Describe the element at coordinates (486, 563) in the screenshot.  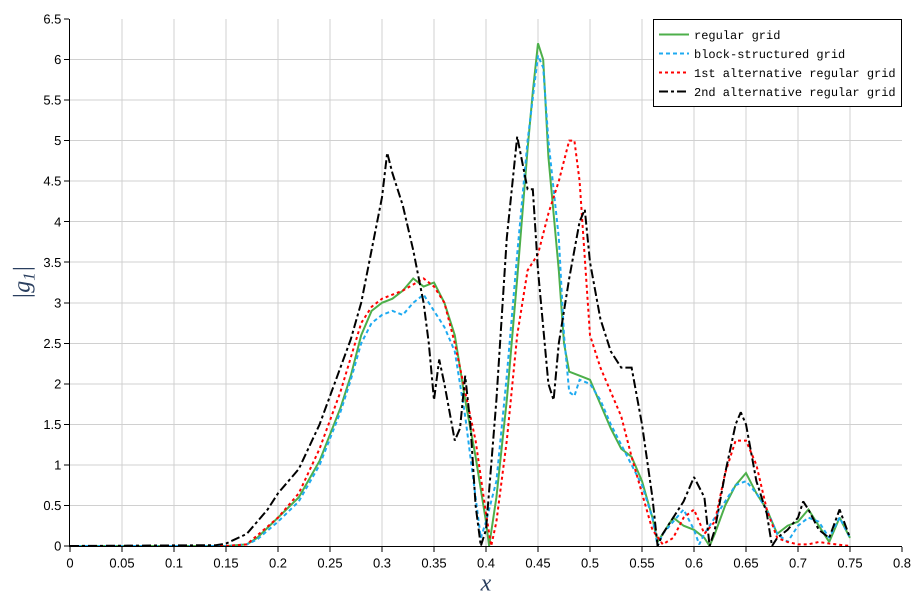
I see `x-tick-label: 0.4` at that location.